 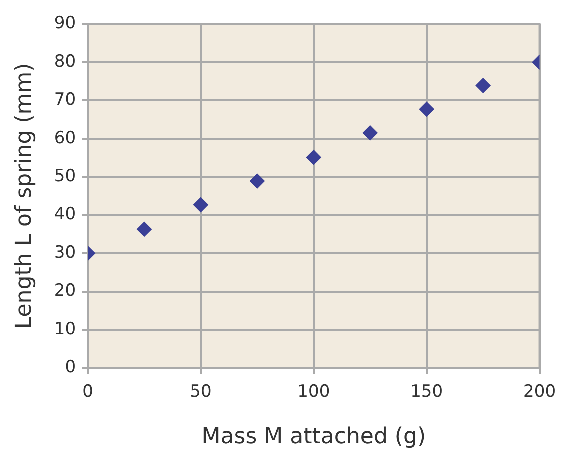 I want to click on y-tick-label: 20, so click(x=65, y=291).